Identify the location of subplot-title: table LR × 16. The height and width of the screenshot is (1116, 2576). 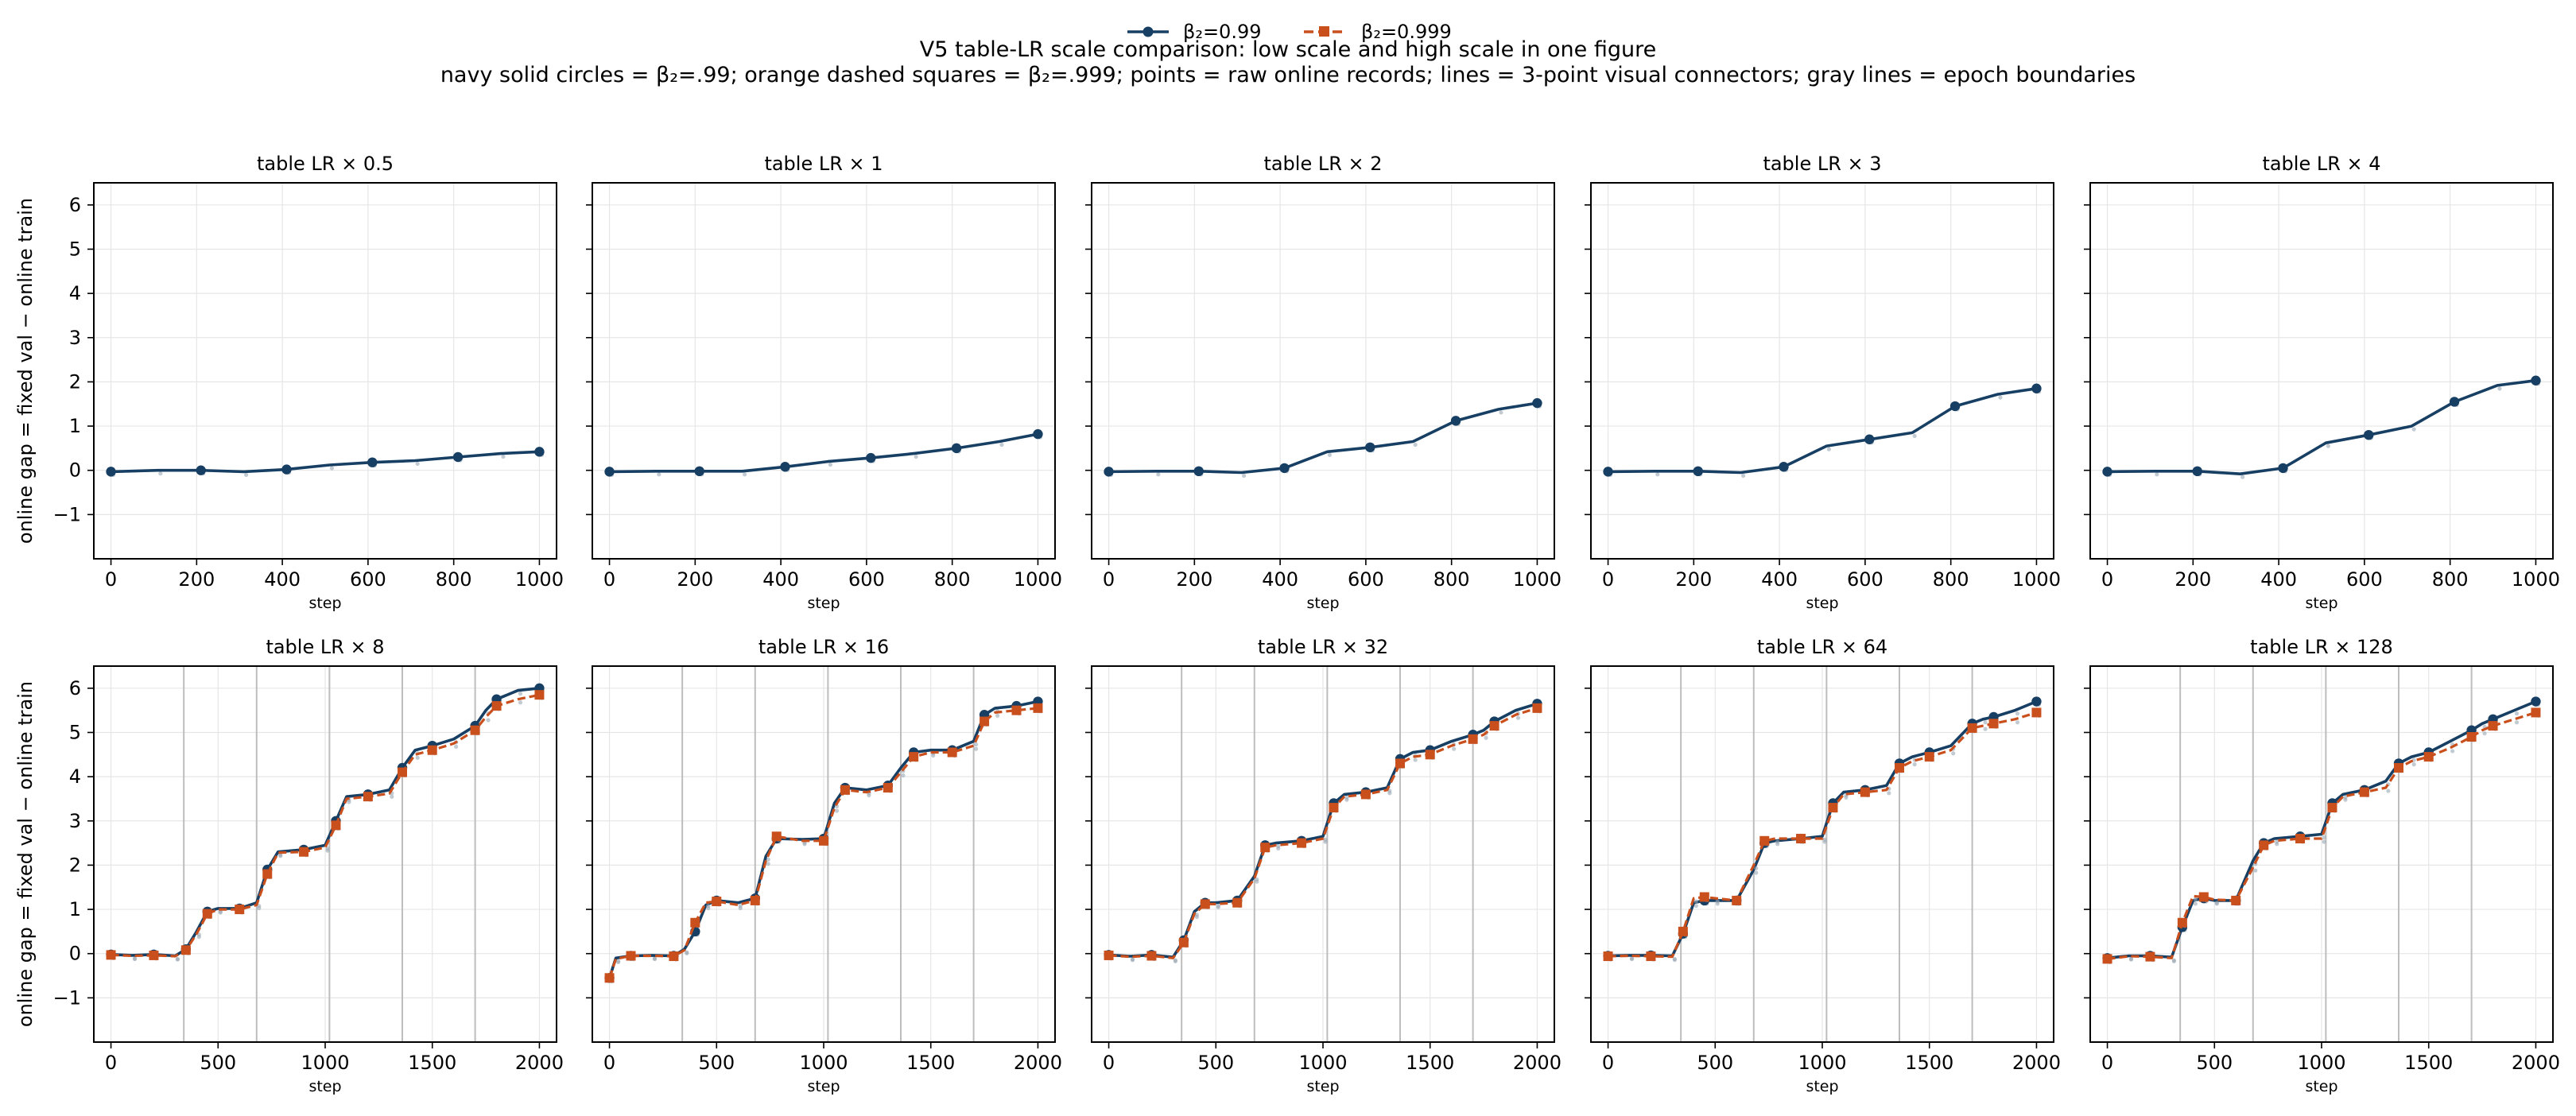
(824, 647).